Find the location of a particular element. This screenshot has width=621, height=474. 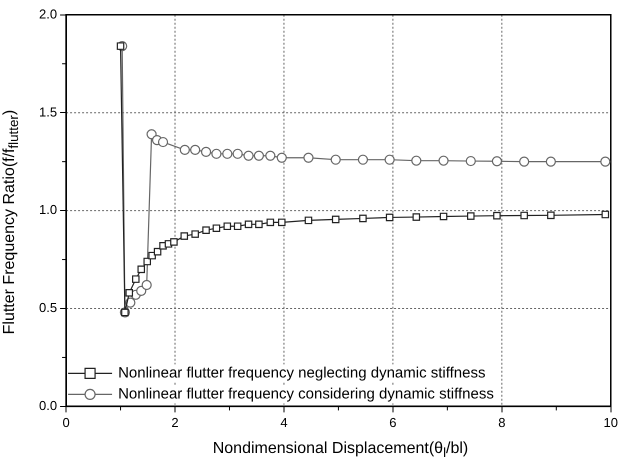

x-tick-label: 0 is located at coordinates (66, 422).